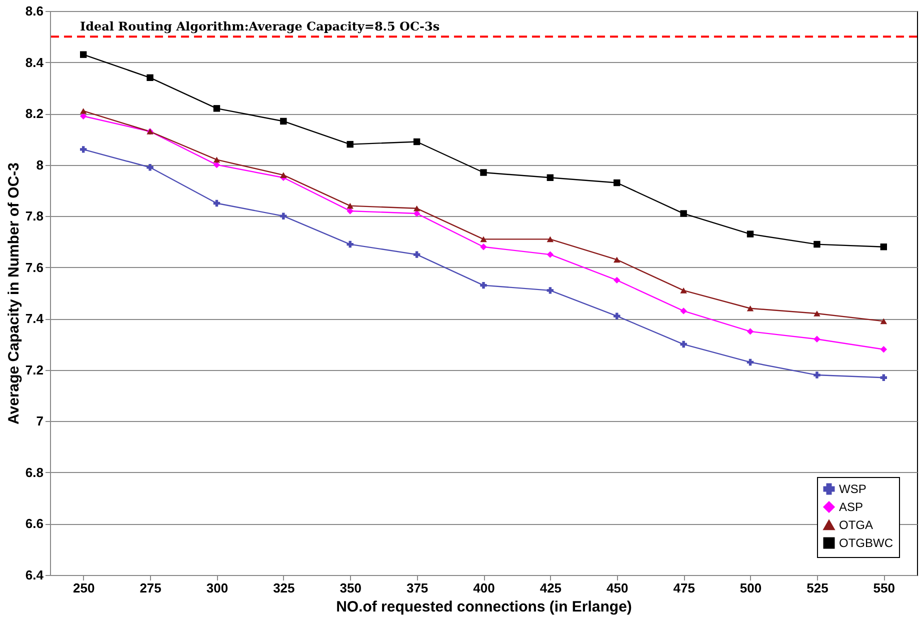  What do you see at coordinates (40, 164) in the screenshot?
I see `y-tick-label: 8` at bounding box center [40, 164].